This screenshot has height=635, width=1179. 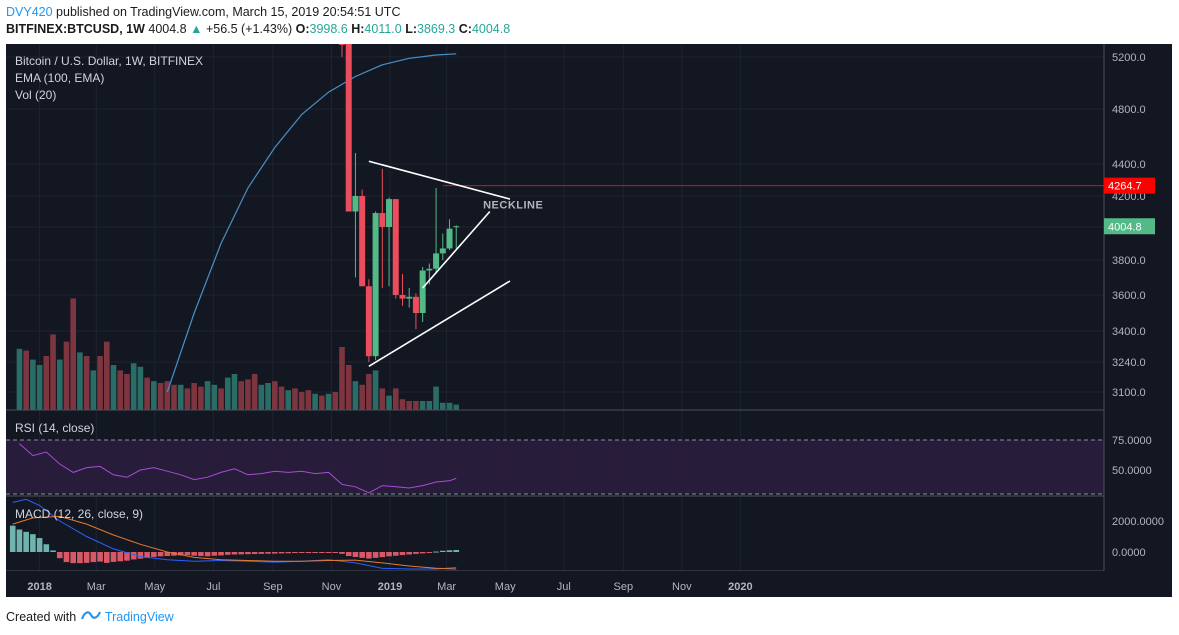 I want to click on ema-line, so click(x=311, y=223).